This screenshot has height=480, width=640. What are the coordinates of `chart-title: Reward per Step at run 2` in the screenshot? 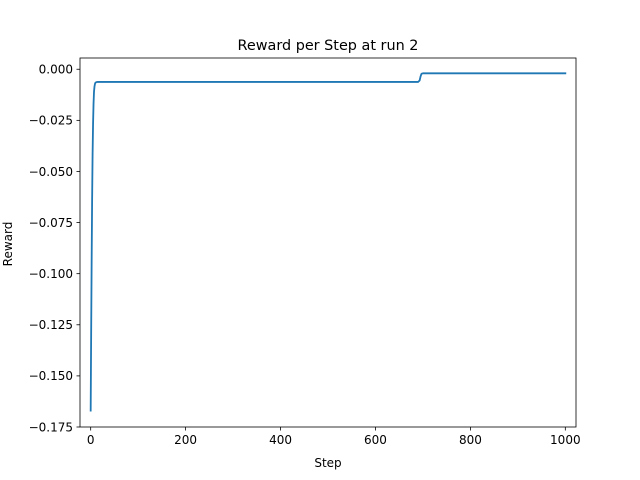 It's located at (328, 46).